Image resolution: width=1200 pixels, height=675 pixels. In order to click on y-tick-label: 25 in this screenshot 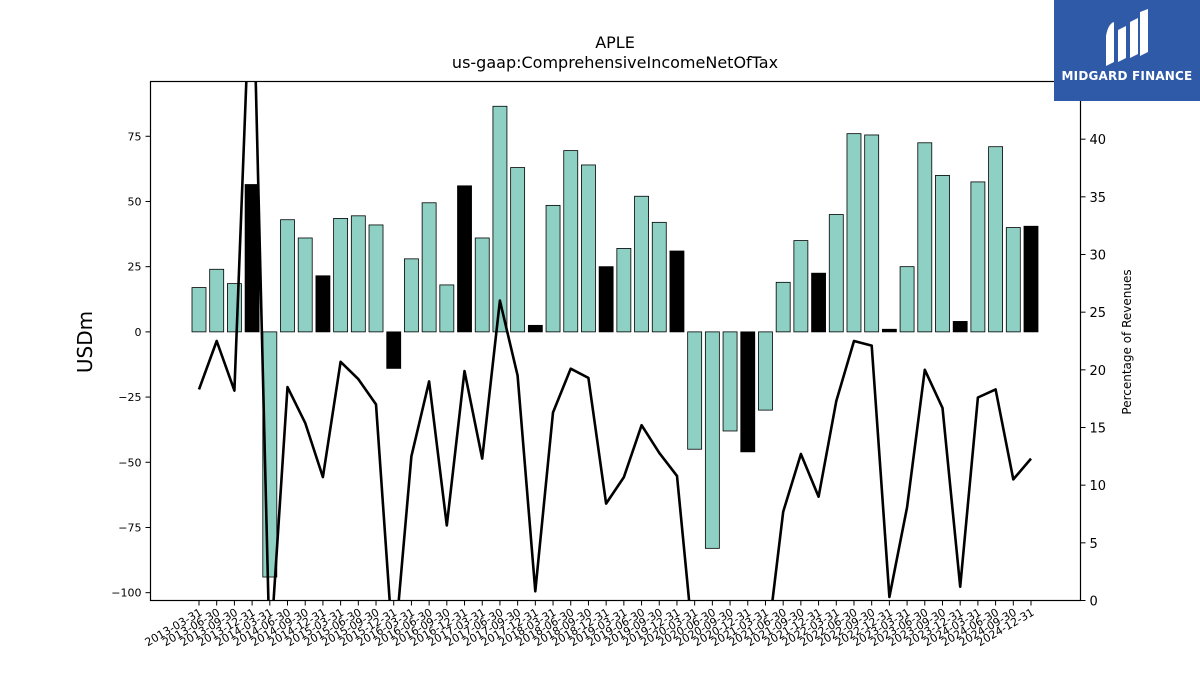, I will do `click(135, 267)`.